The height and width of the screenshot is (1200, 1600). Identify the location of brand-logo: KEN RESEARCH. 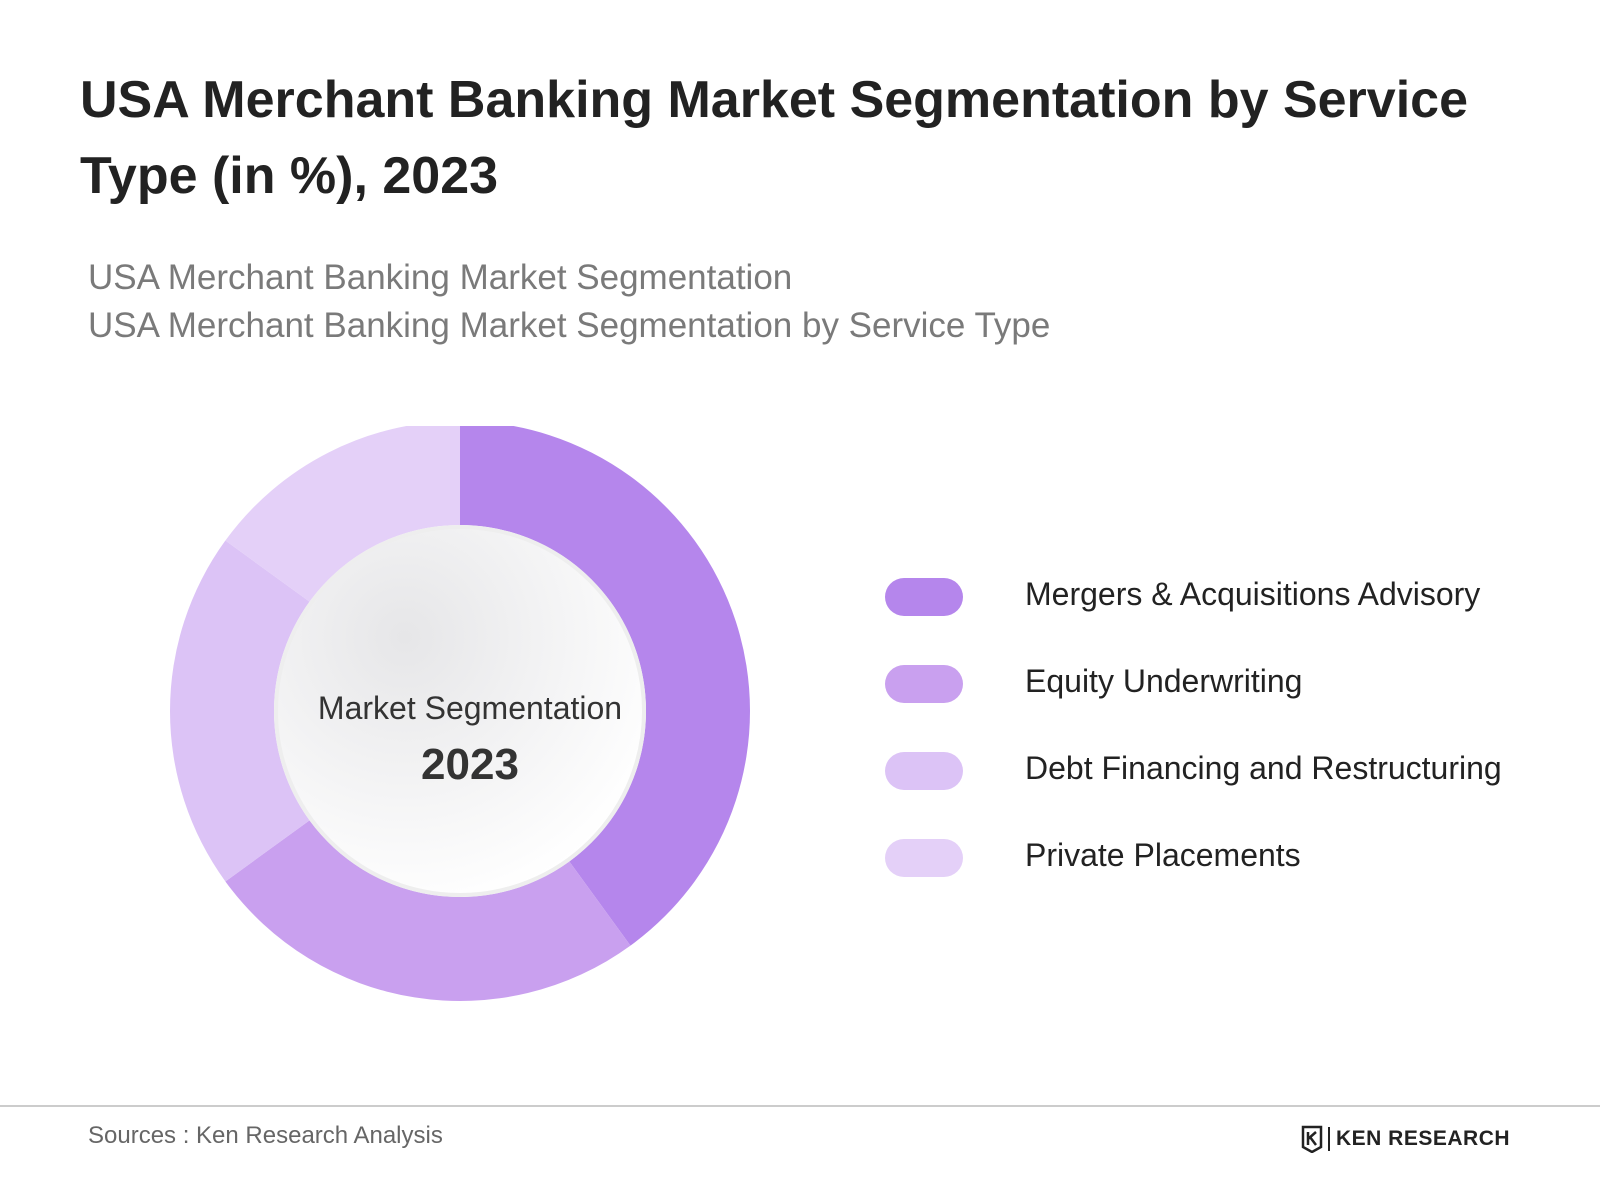
(1405, 1139).